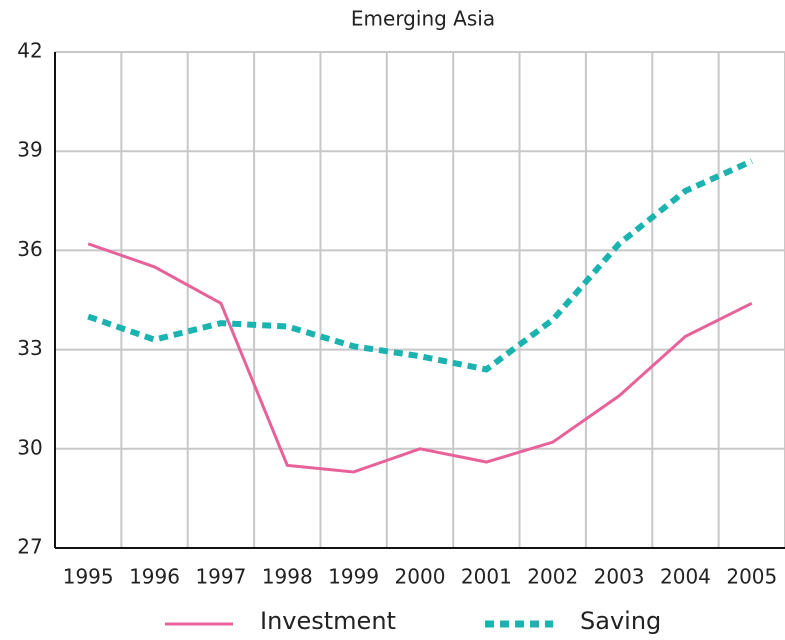 The image size is (785, 640). Describe the element at coordinates (620, 621) in the screenshot. I see `legend-label: Saving` at that location.